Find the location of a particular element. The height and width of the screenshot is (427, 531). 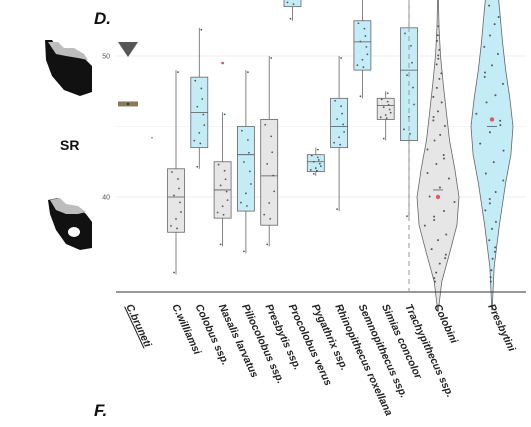

box-piliocolobus-ssp- is located at coordinates (245, 162).